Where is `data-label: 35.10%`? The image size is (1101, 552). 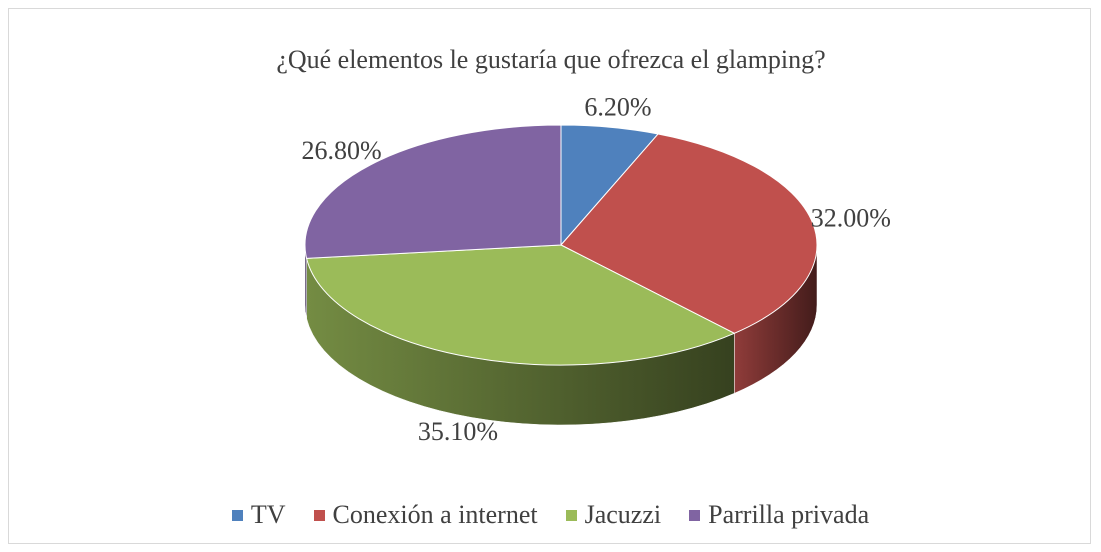 data-label: 35.10% is located at coordinates (458, 431).